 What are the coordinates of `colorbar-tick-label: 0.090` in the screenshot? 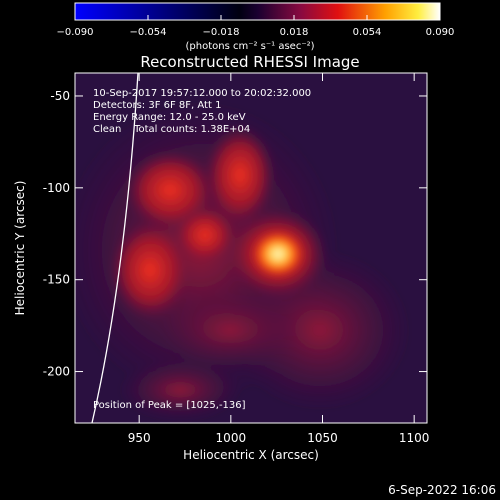 It's located at (440, 32).